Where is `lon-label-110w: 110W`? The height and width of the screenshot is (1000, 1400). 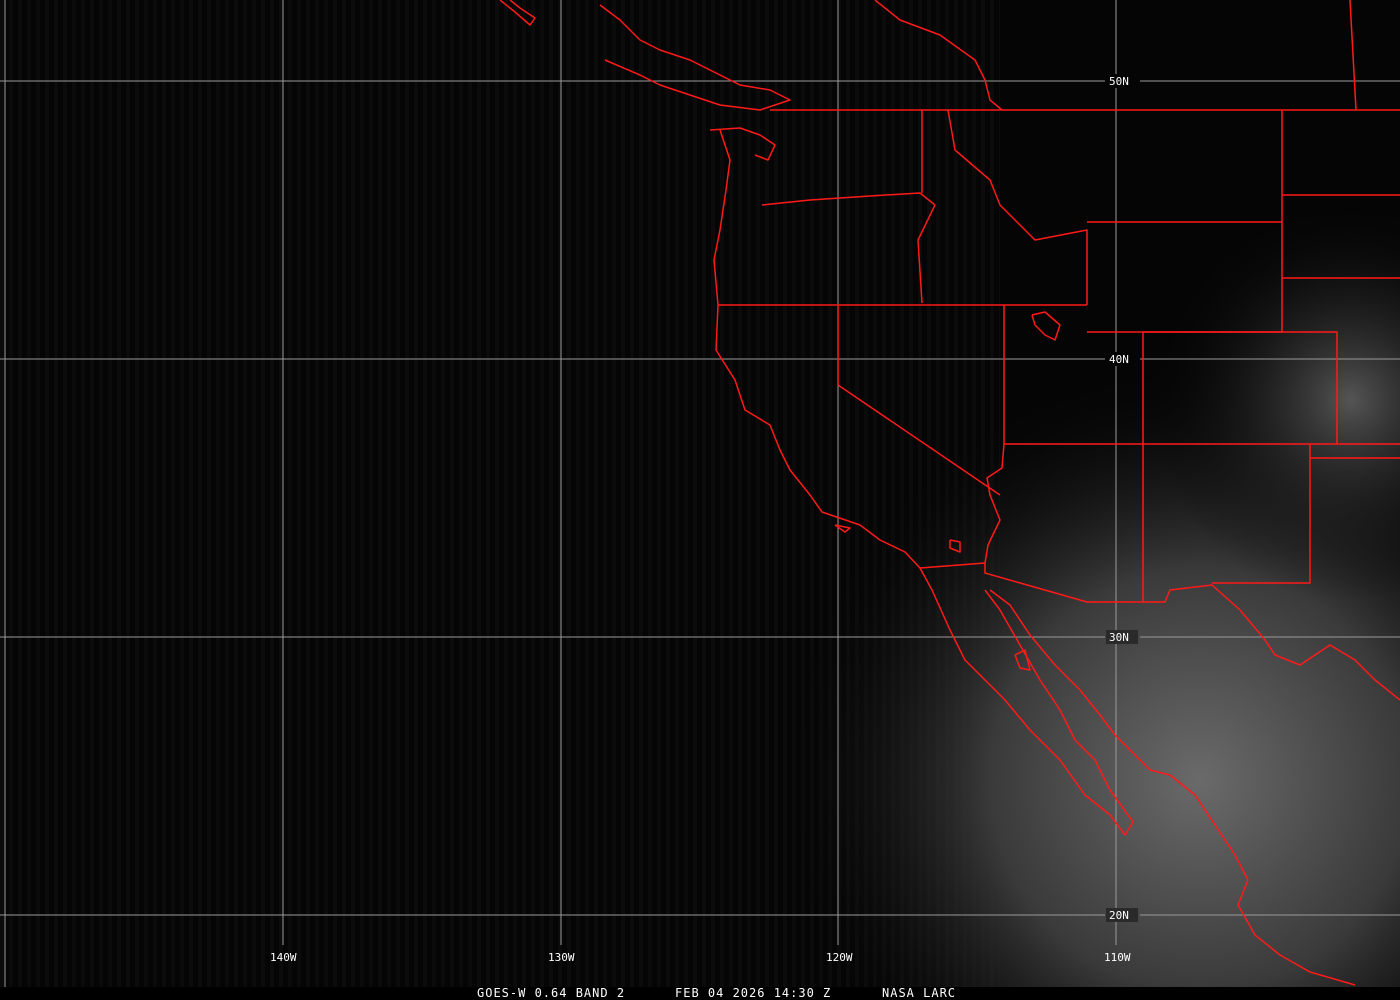 lon-label-110w: 110W is located at coordinates (1117, 957).